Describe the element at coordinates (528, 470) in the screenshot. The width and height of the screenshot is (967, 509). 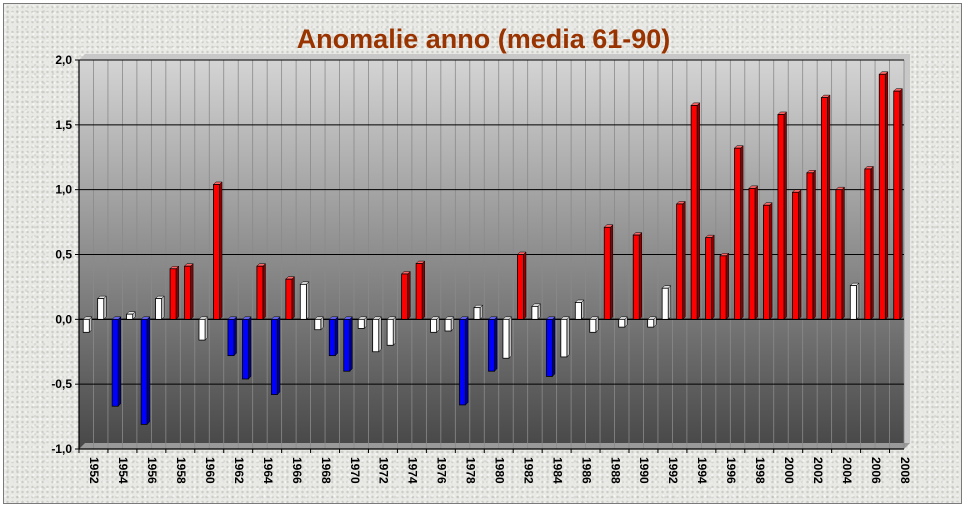
I see `x-tick-label: 1982` at that location.